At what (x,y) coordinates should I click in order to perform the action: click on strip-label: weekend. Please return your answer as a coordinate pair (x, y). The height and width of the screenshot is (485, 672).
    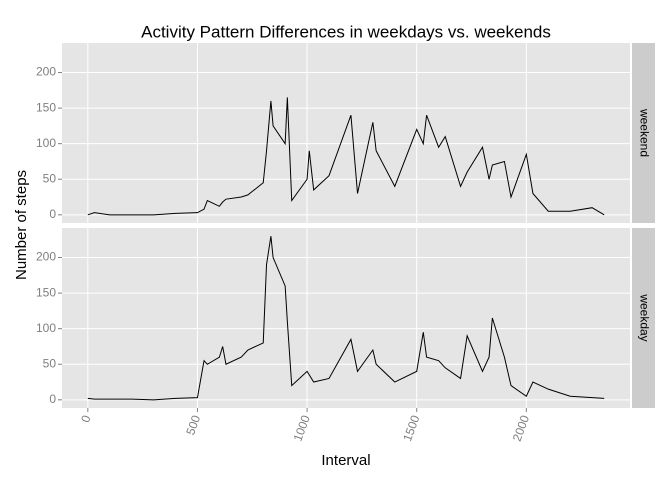
    Looking at the image, I should click on (644, 132).